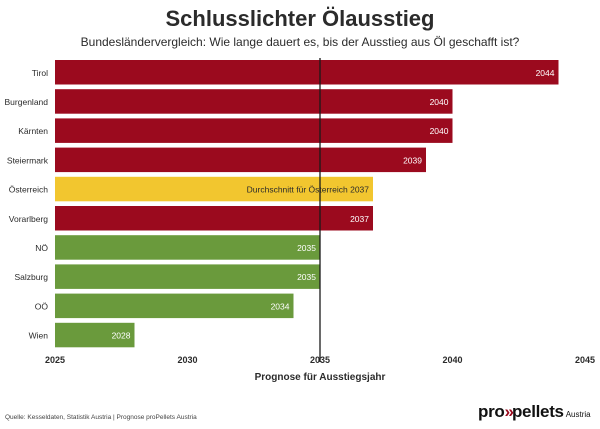 This screenshot has width=600, height=429. Describe the element at coordinates (320, 360) in the screenshot. I see `x-tick-label: 2035` at that location.